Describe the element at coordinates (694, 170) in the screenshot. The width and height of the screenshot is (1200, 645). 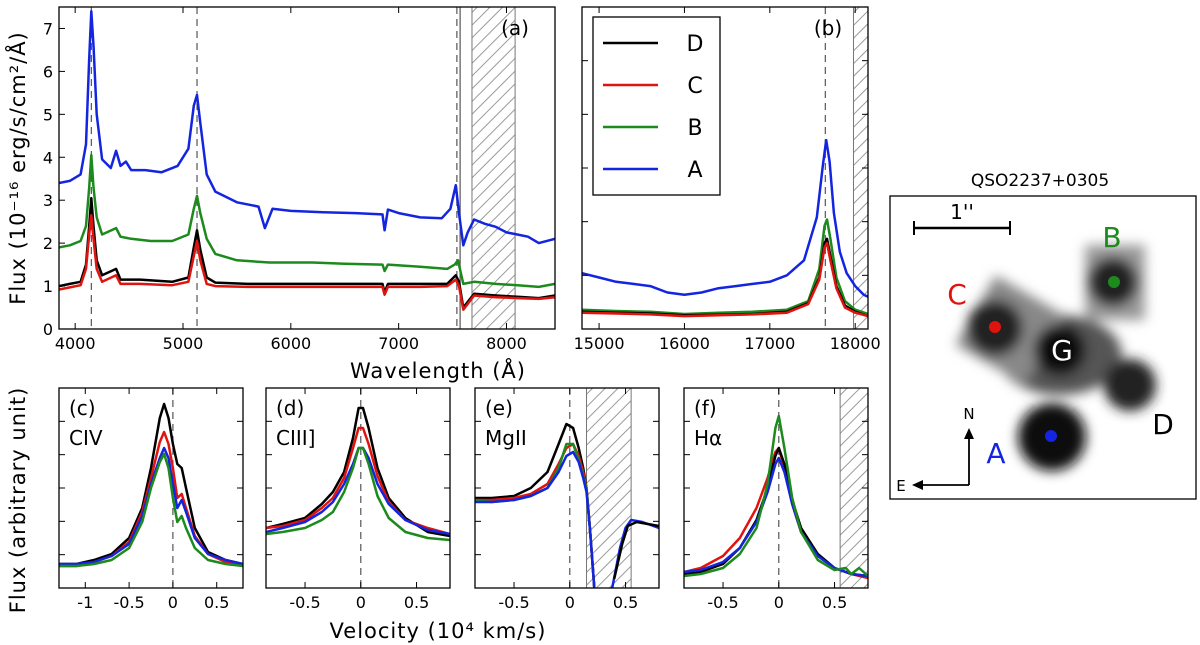
I see `legend-label-A: A` at that location.